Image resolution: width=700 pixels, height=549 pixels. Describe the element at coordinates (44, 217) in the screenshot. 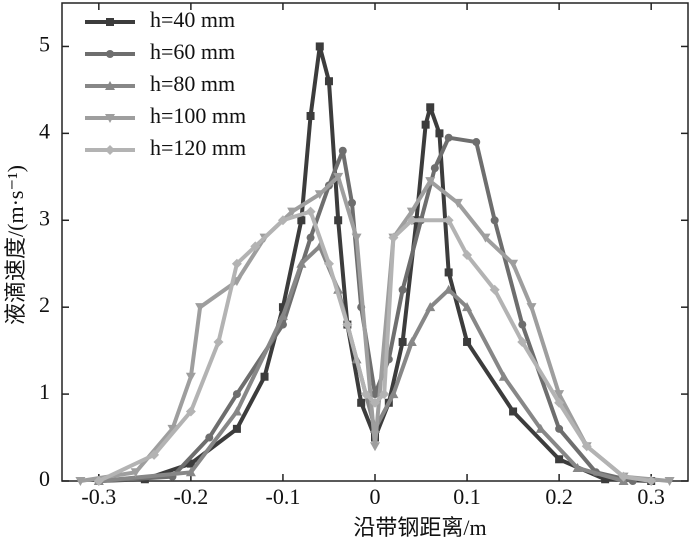

I see `y-tick-label: 3` at that location.